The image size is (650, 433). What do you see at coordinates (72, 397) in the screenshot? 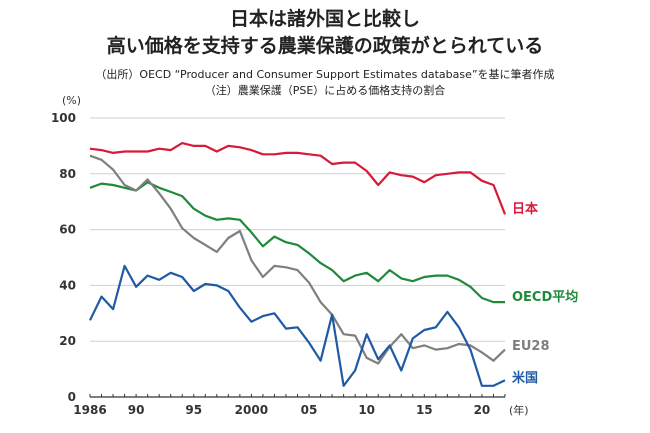
I see `y-tick-label: 0` at bounding box center [72, 397].